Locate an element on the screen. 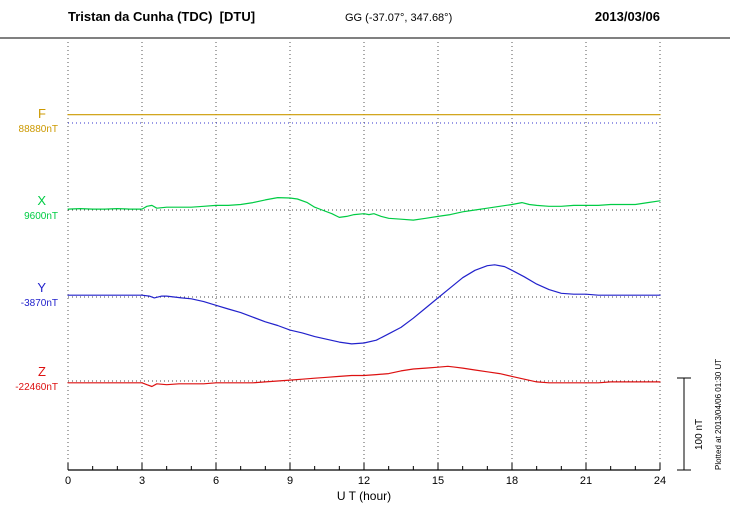 The width and height of the screenshot is (730, 520). scalebar-label: 100 nT is located at coordinates (699, 434).